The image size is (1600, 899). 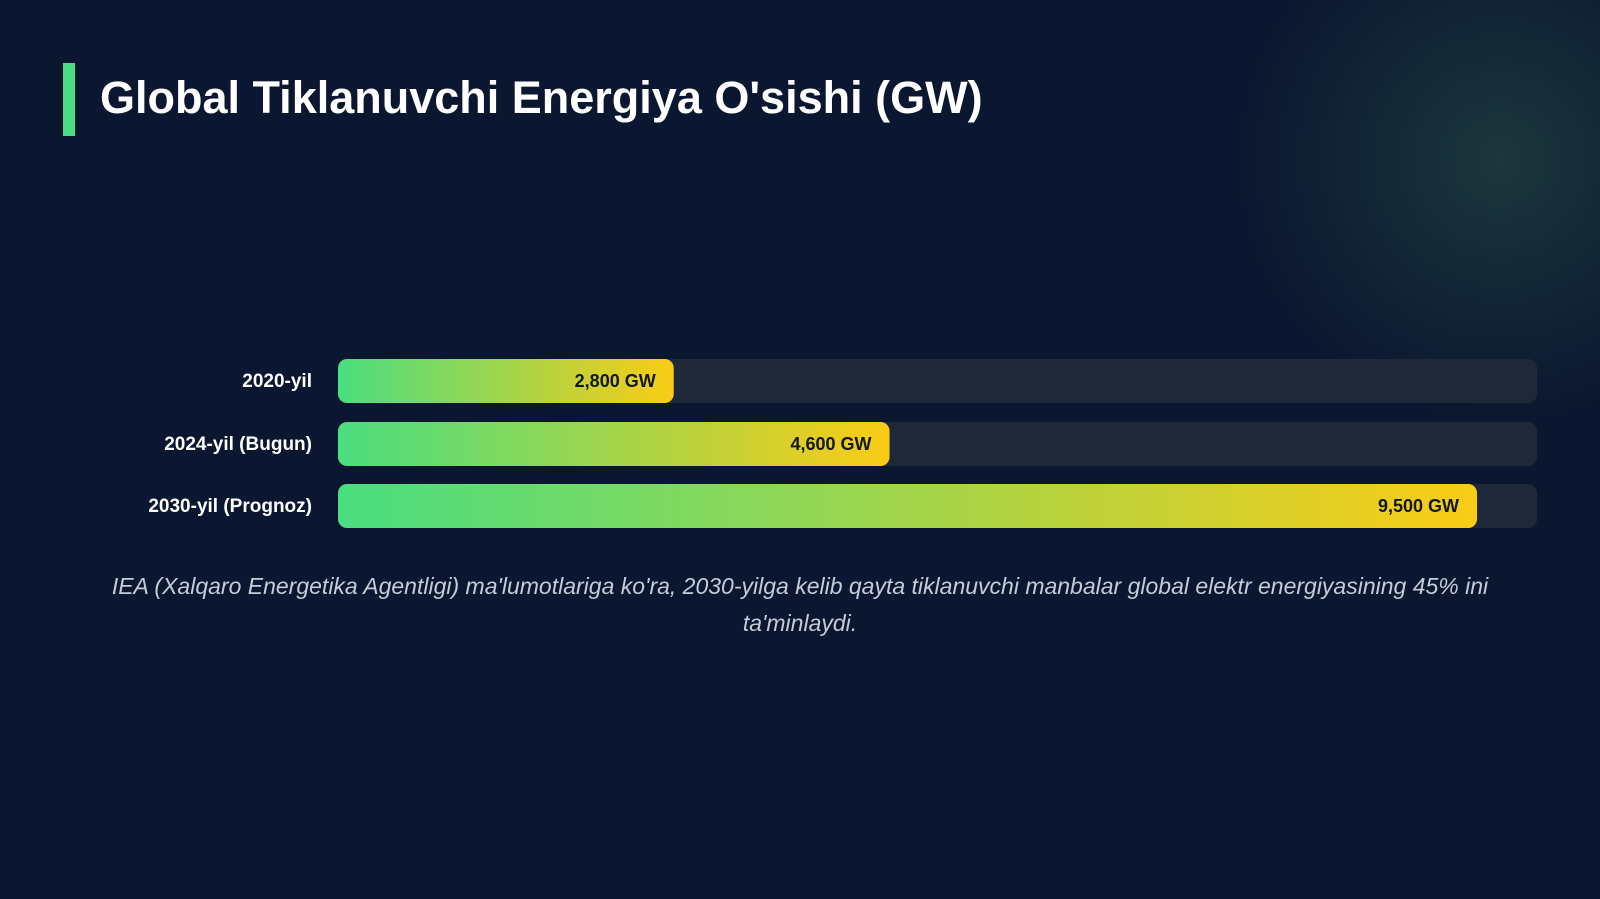 What do you see at coordinates (615, 381) in the screenshot?
I see `value-label: 2,800 GW` at bounding box center [615, 381].